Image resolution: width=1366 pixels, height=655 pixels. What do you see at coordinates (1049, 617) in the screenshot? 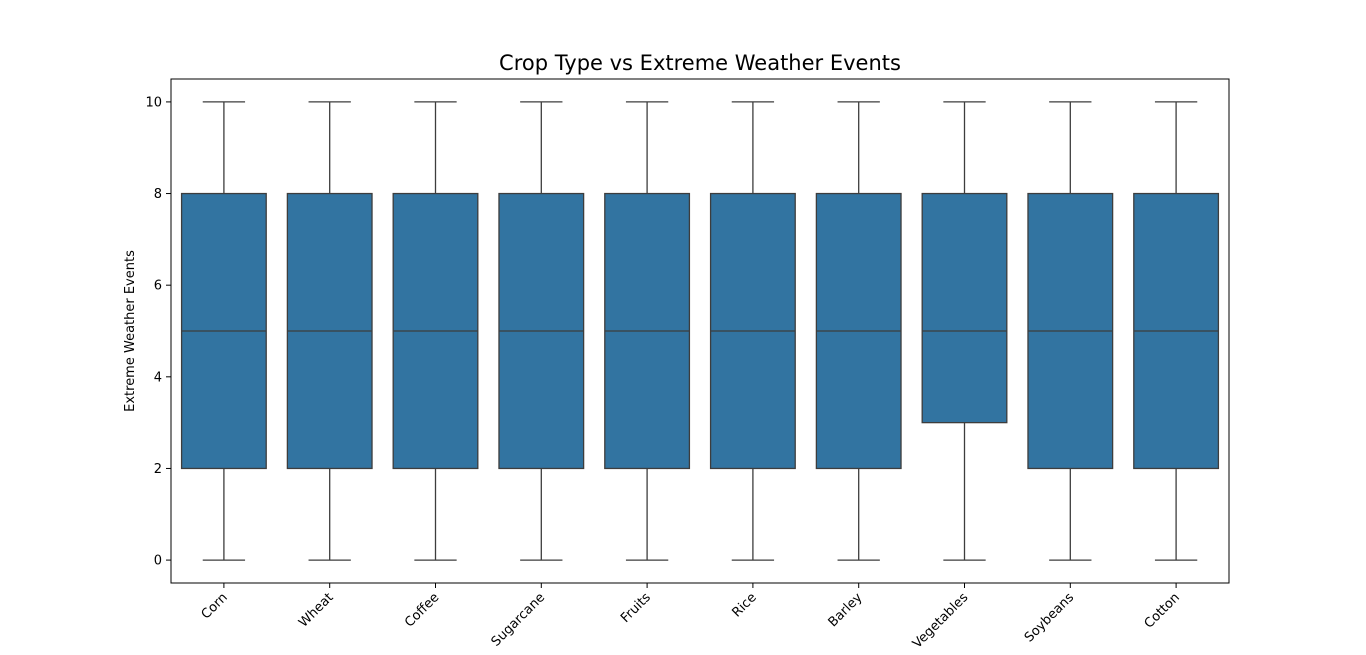
I see `x-tick-label: Soybeans` at bounding box center [1049, 617].